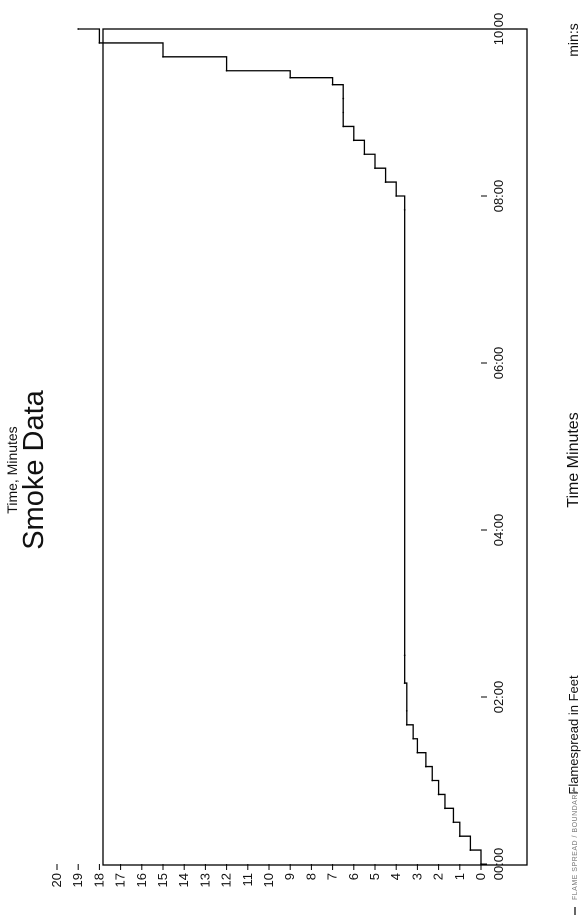 This screenshot has height=915, width=584. Describe the element at coordinates (480, 876) in the screenshot. I see `y-tick-label: 0` at that location.